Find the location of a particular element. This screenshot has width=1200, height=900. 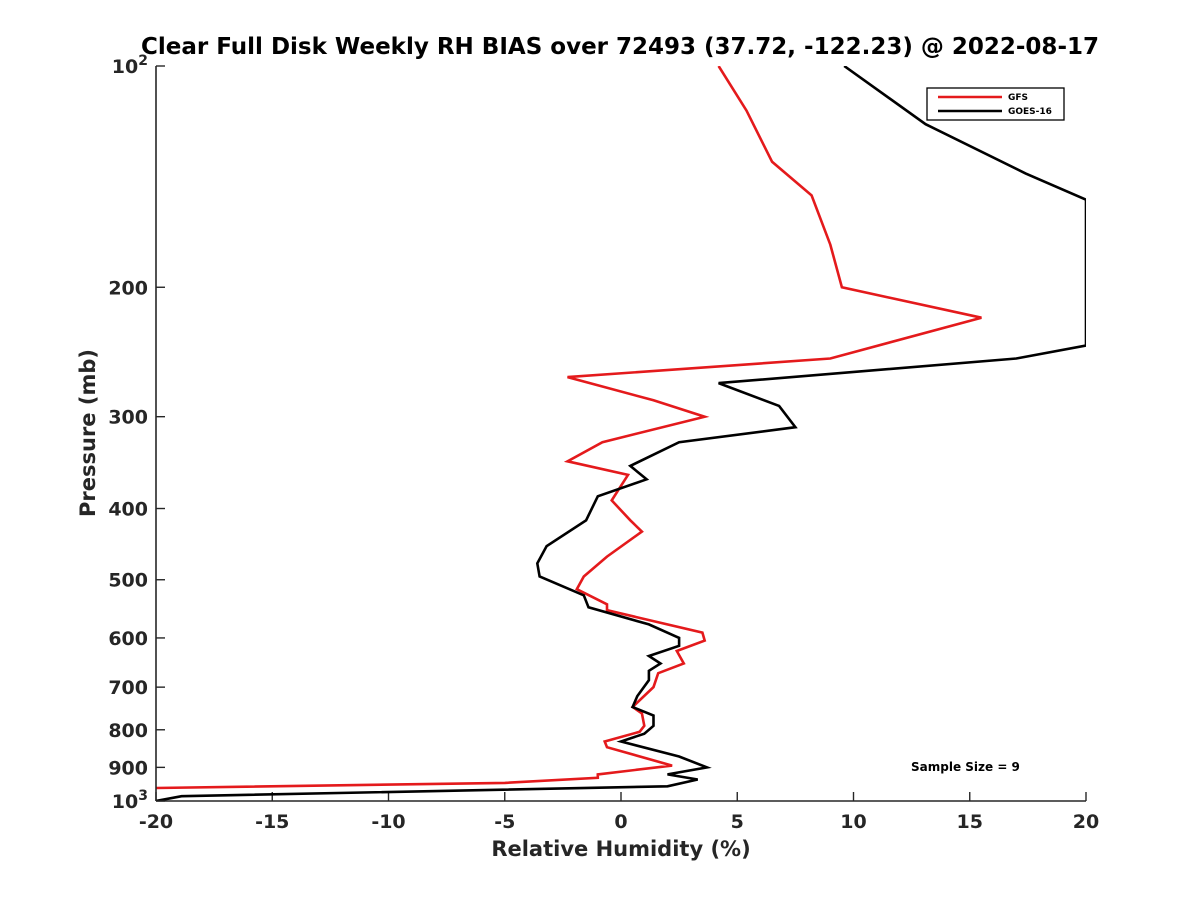

legend-box is located at coordinates (995, 104).